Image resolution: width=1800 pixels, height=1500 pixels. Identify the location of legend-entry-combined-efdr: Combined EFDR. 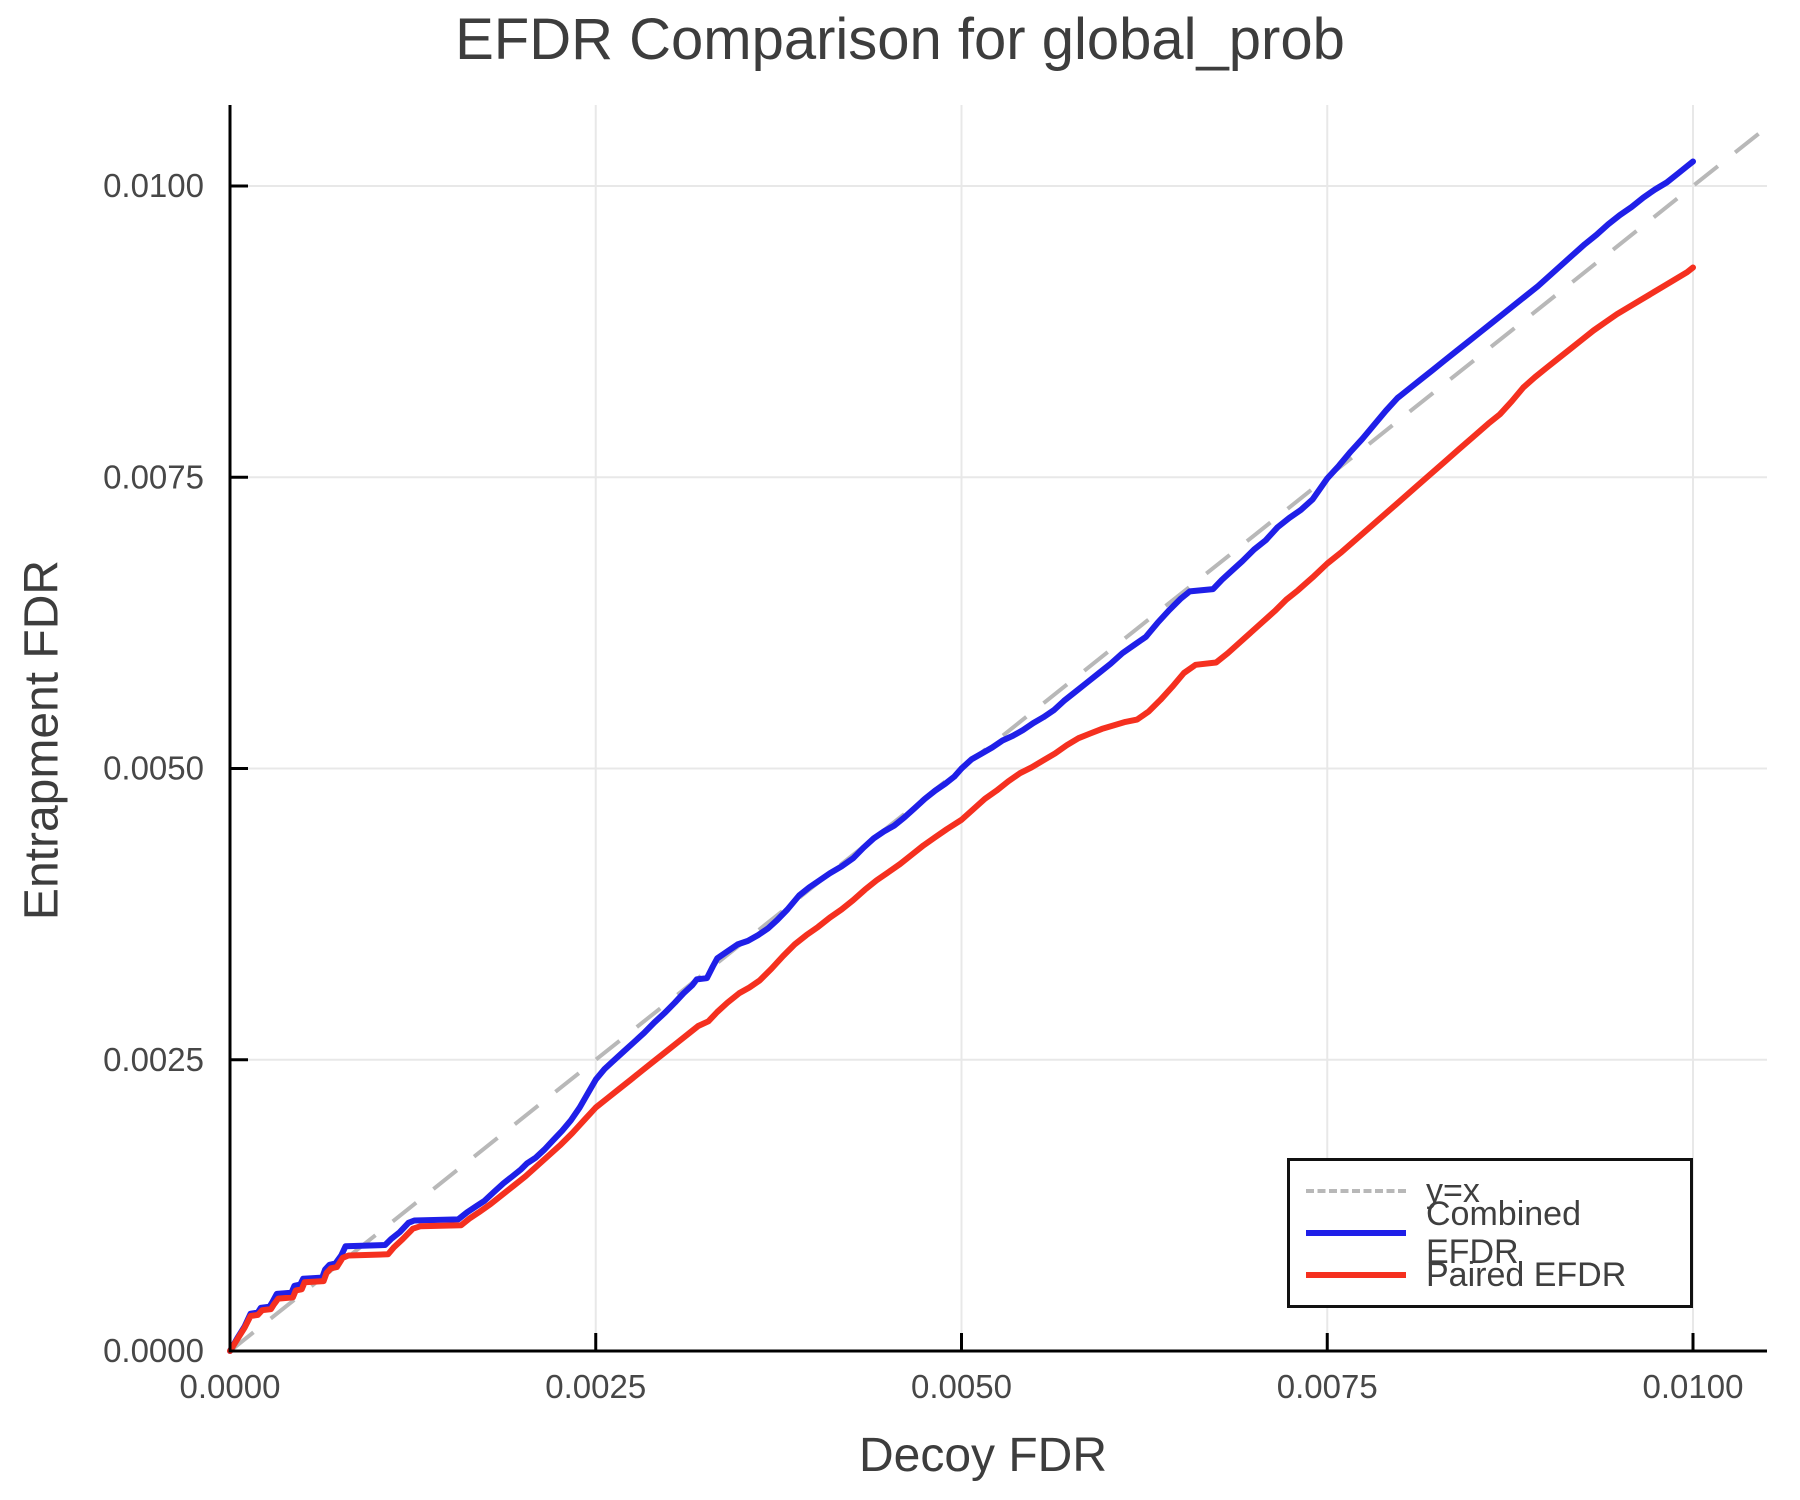
(1490, 1233).